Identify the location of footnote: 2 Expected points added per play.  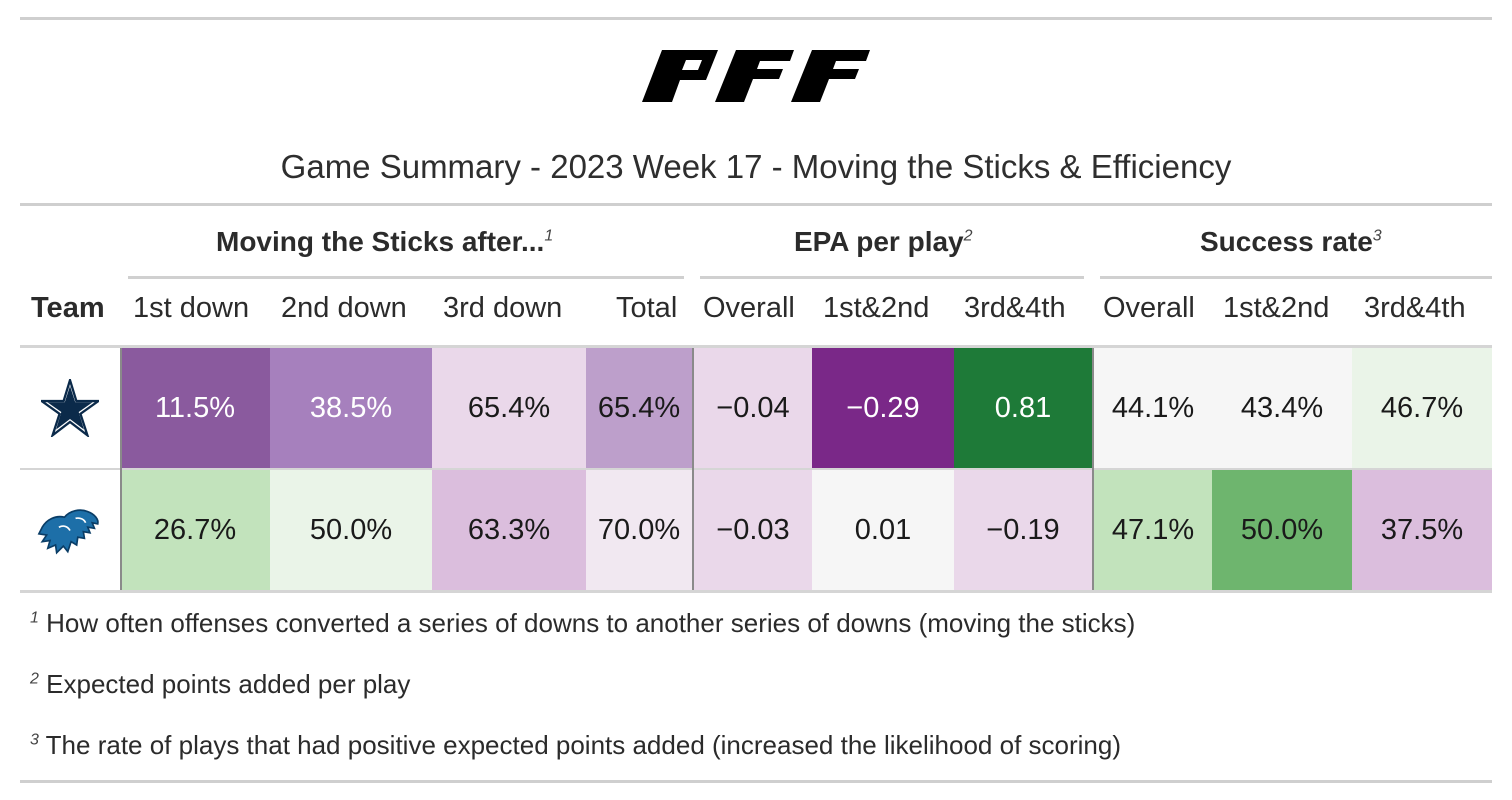
(220, 684).